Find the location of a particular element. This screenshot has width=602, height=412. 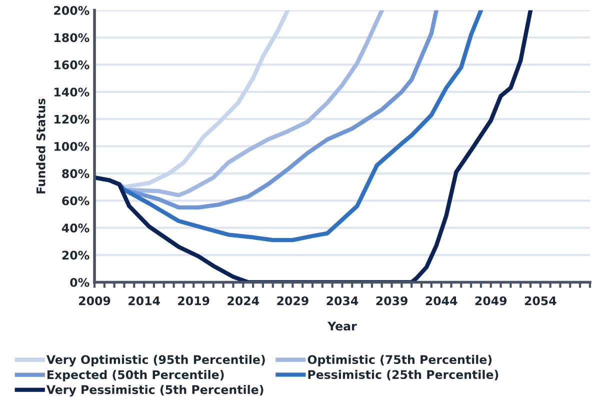

y-tick-label: 80% is located at coordinates (76, 173).